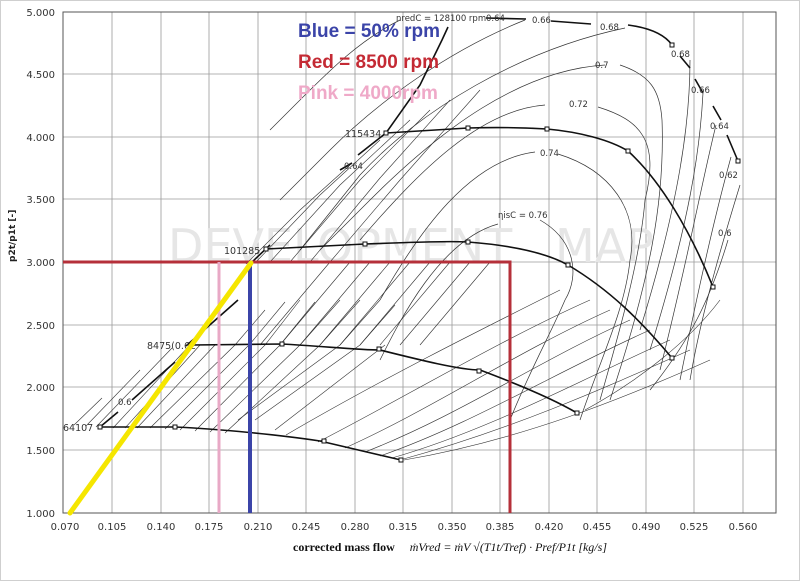  What do you see at coordinates (441, 19) in the screenshot?
I see `svg-text: nredC = 128100 rpm` at bounding box center [441, 19].